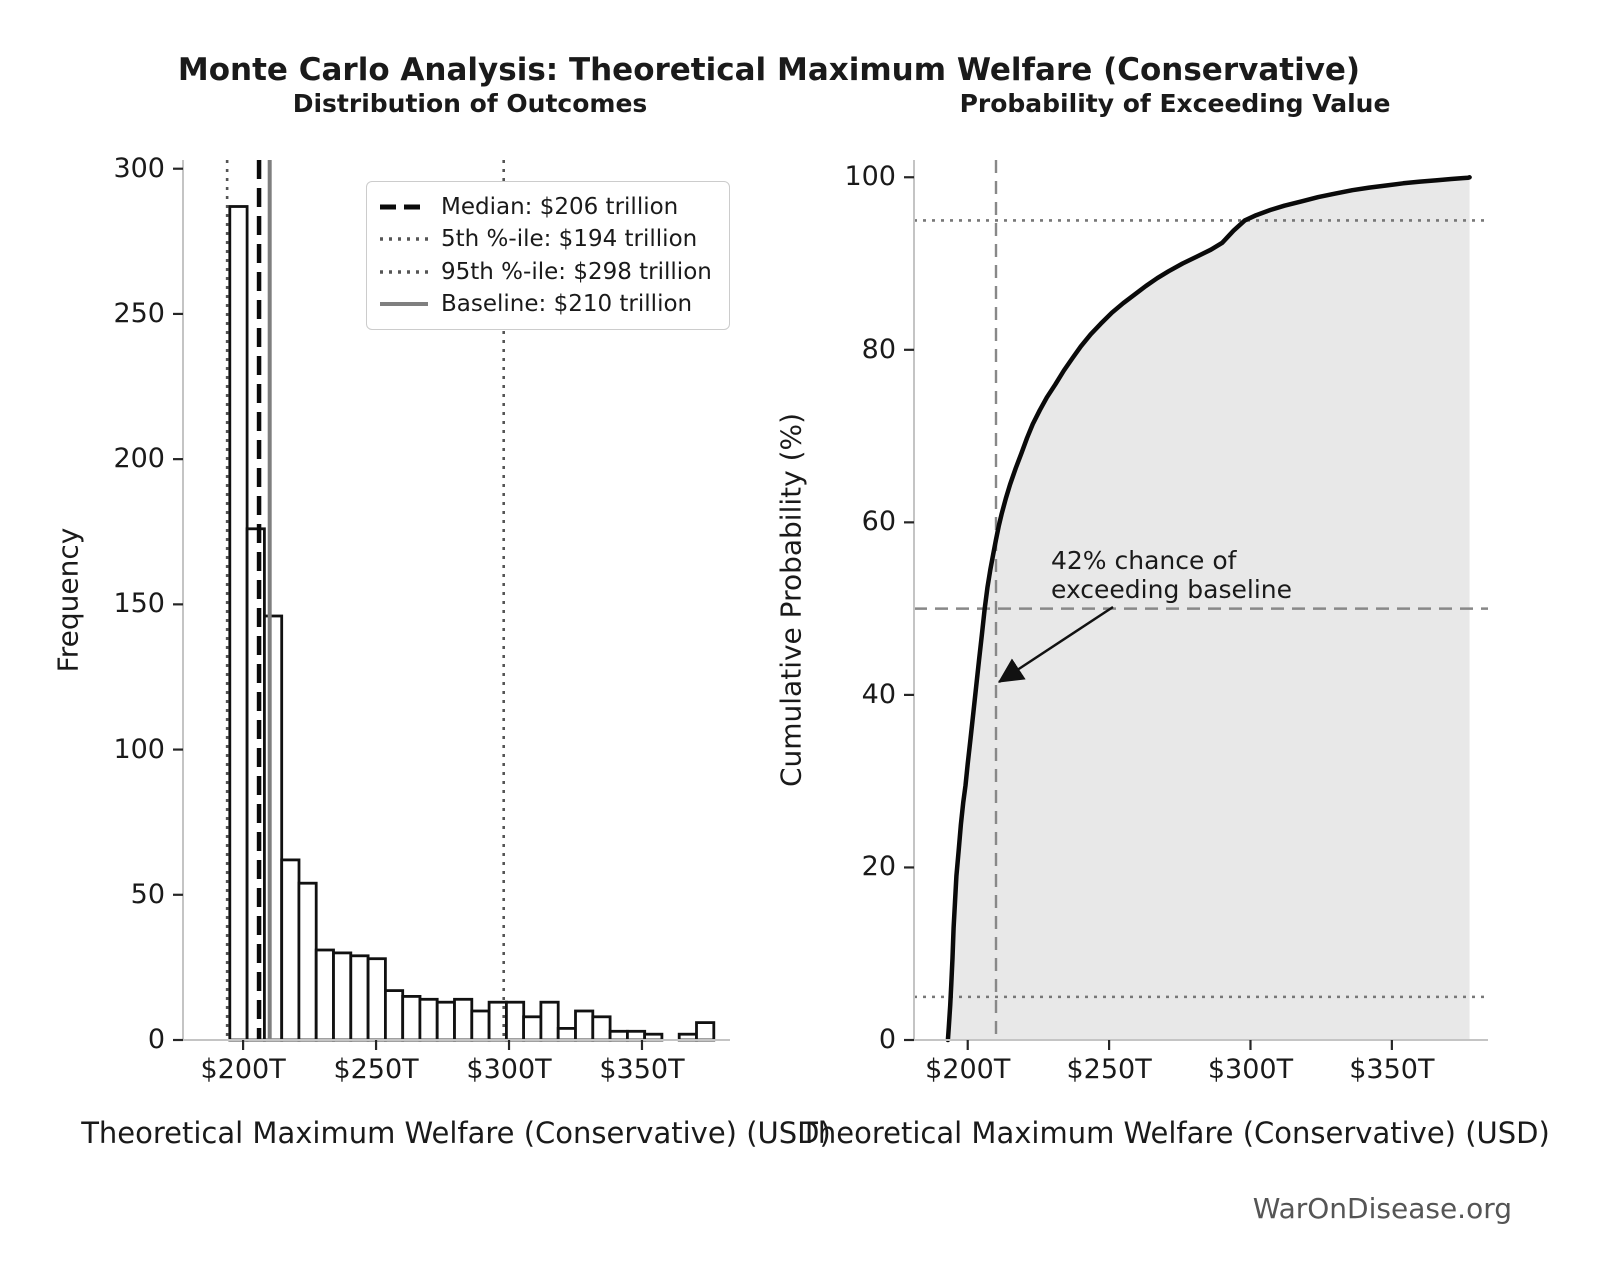 The image size is (1601, 1280). I want to click on percentile5-line-sample, so click(404, 239).